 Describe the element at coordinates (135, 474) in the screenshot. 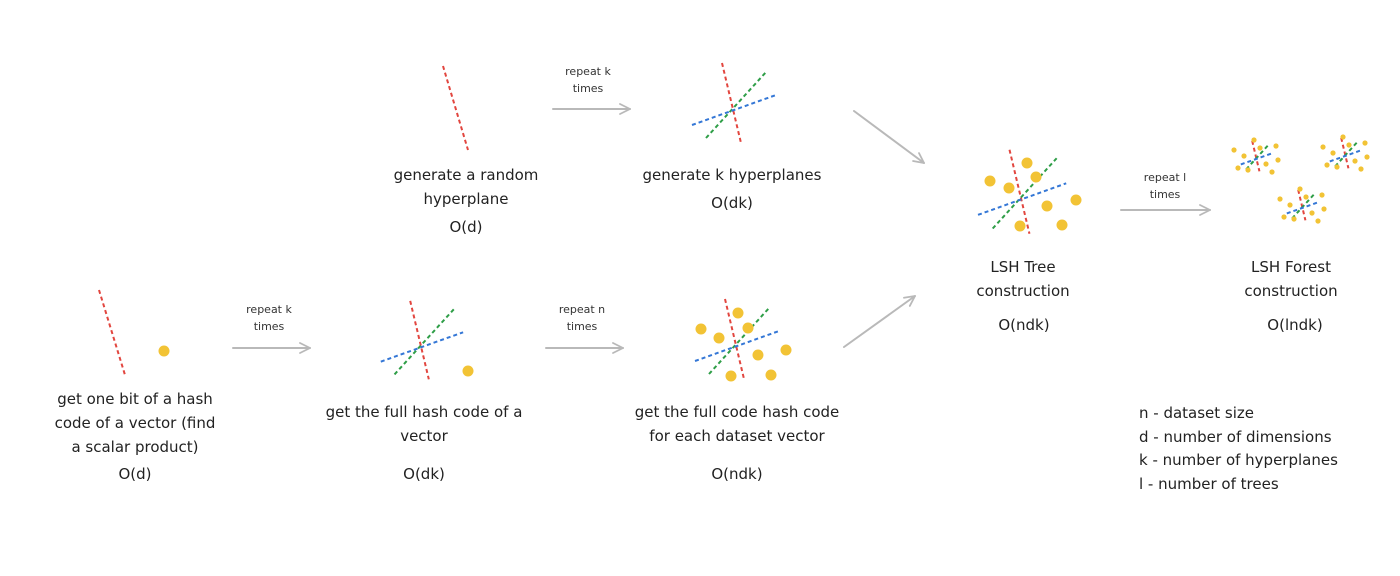

I see `one-bit-complexity: O(d)` at that location.